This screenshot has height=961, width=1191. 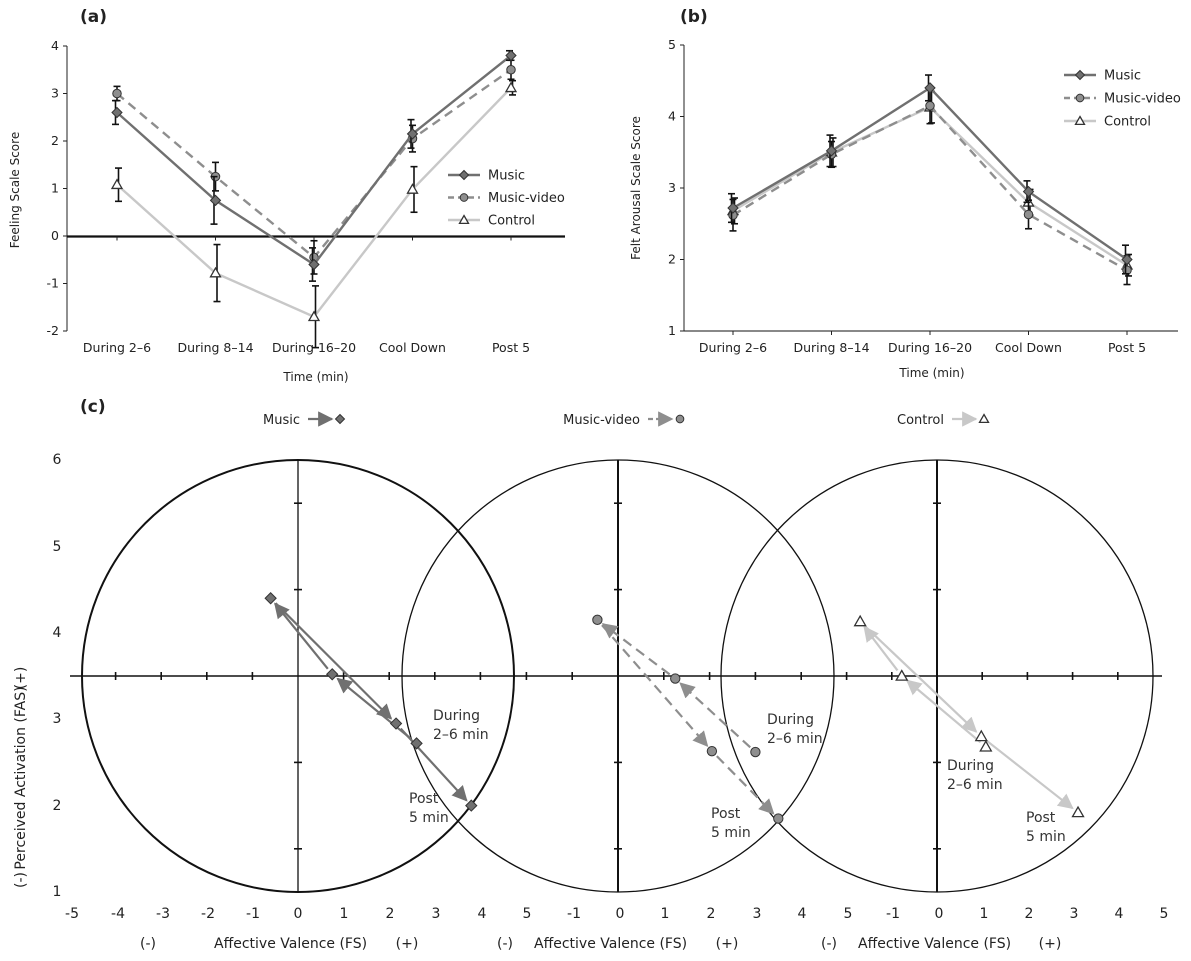 I want to click on b-ytick-label: 4, so click(x=672, y=116).